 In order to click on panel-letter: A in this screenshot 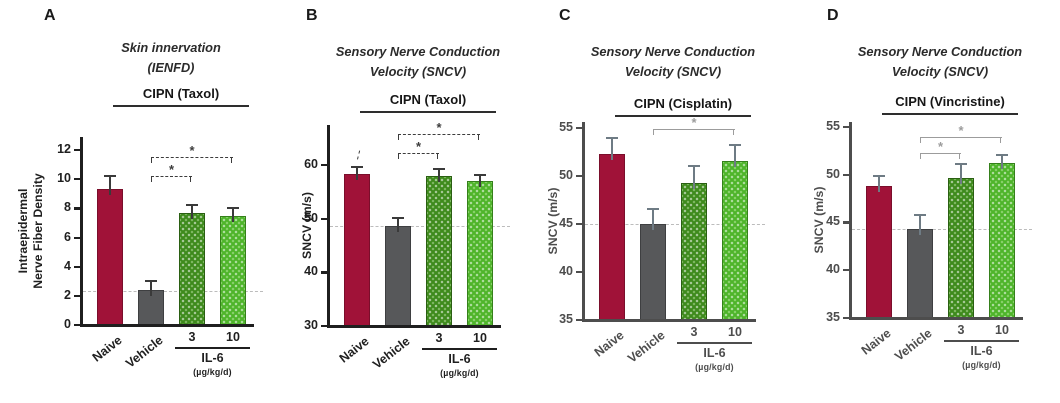, I will do `click(50, 15)`.